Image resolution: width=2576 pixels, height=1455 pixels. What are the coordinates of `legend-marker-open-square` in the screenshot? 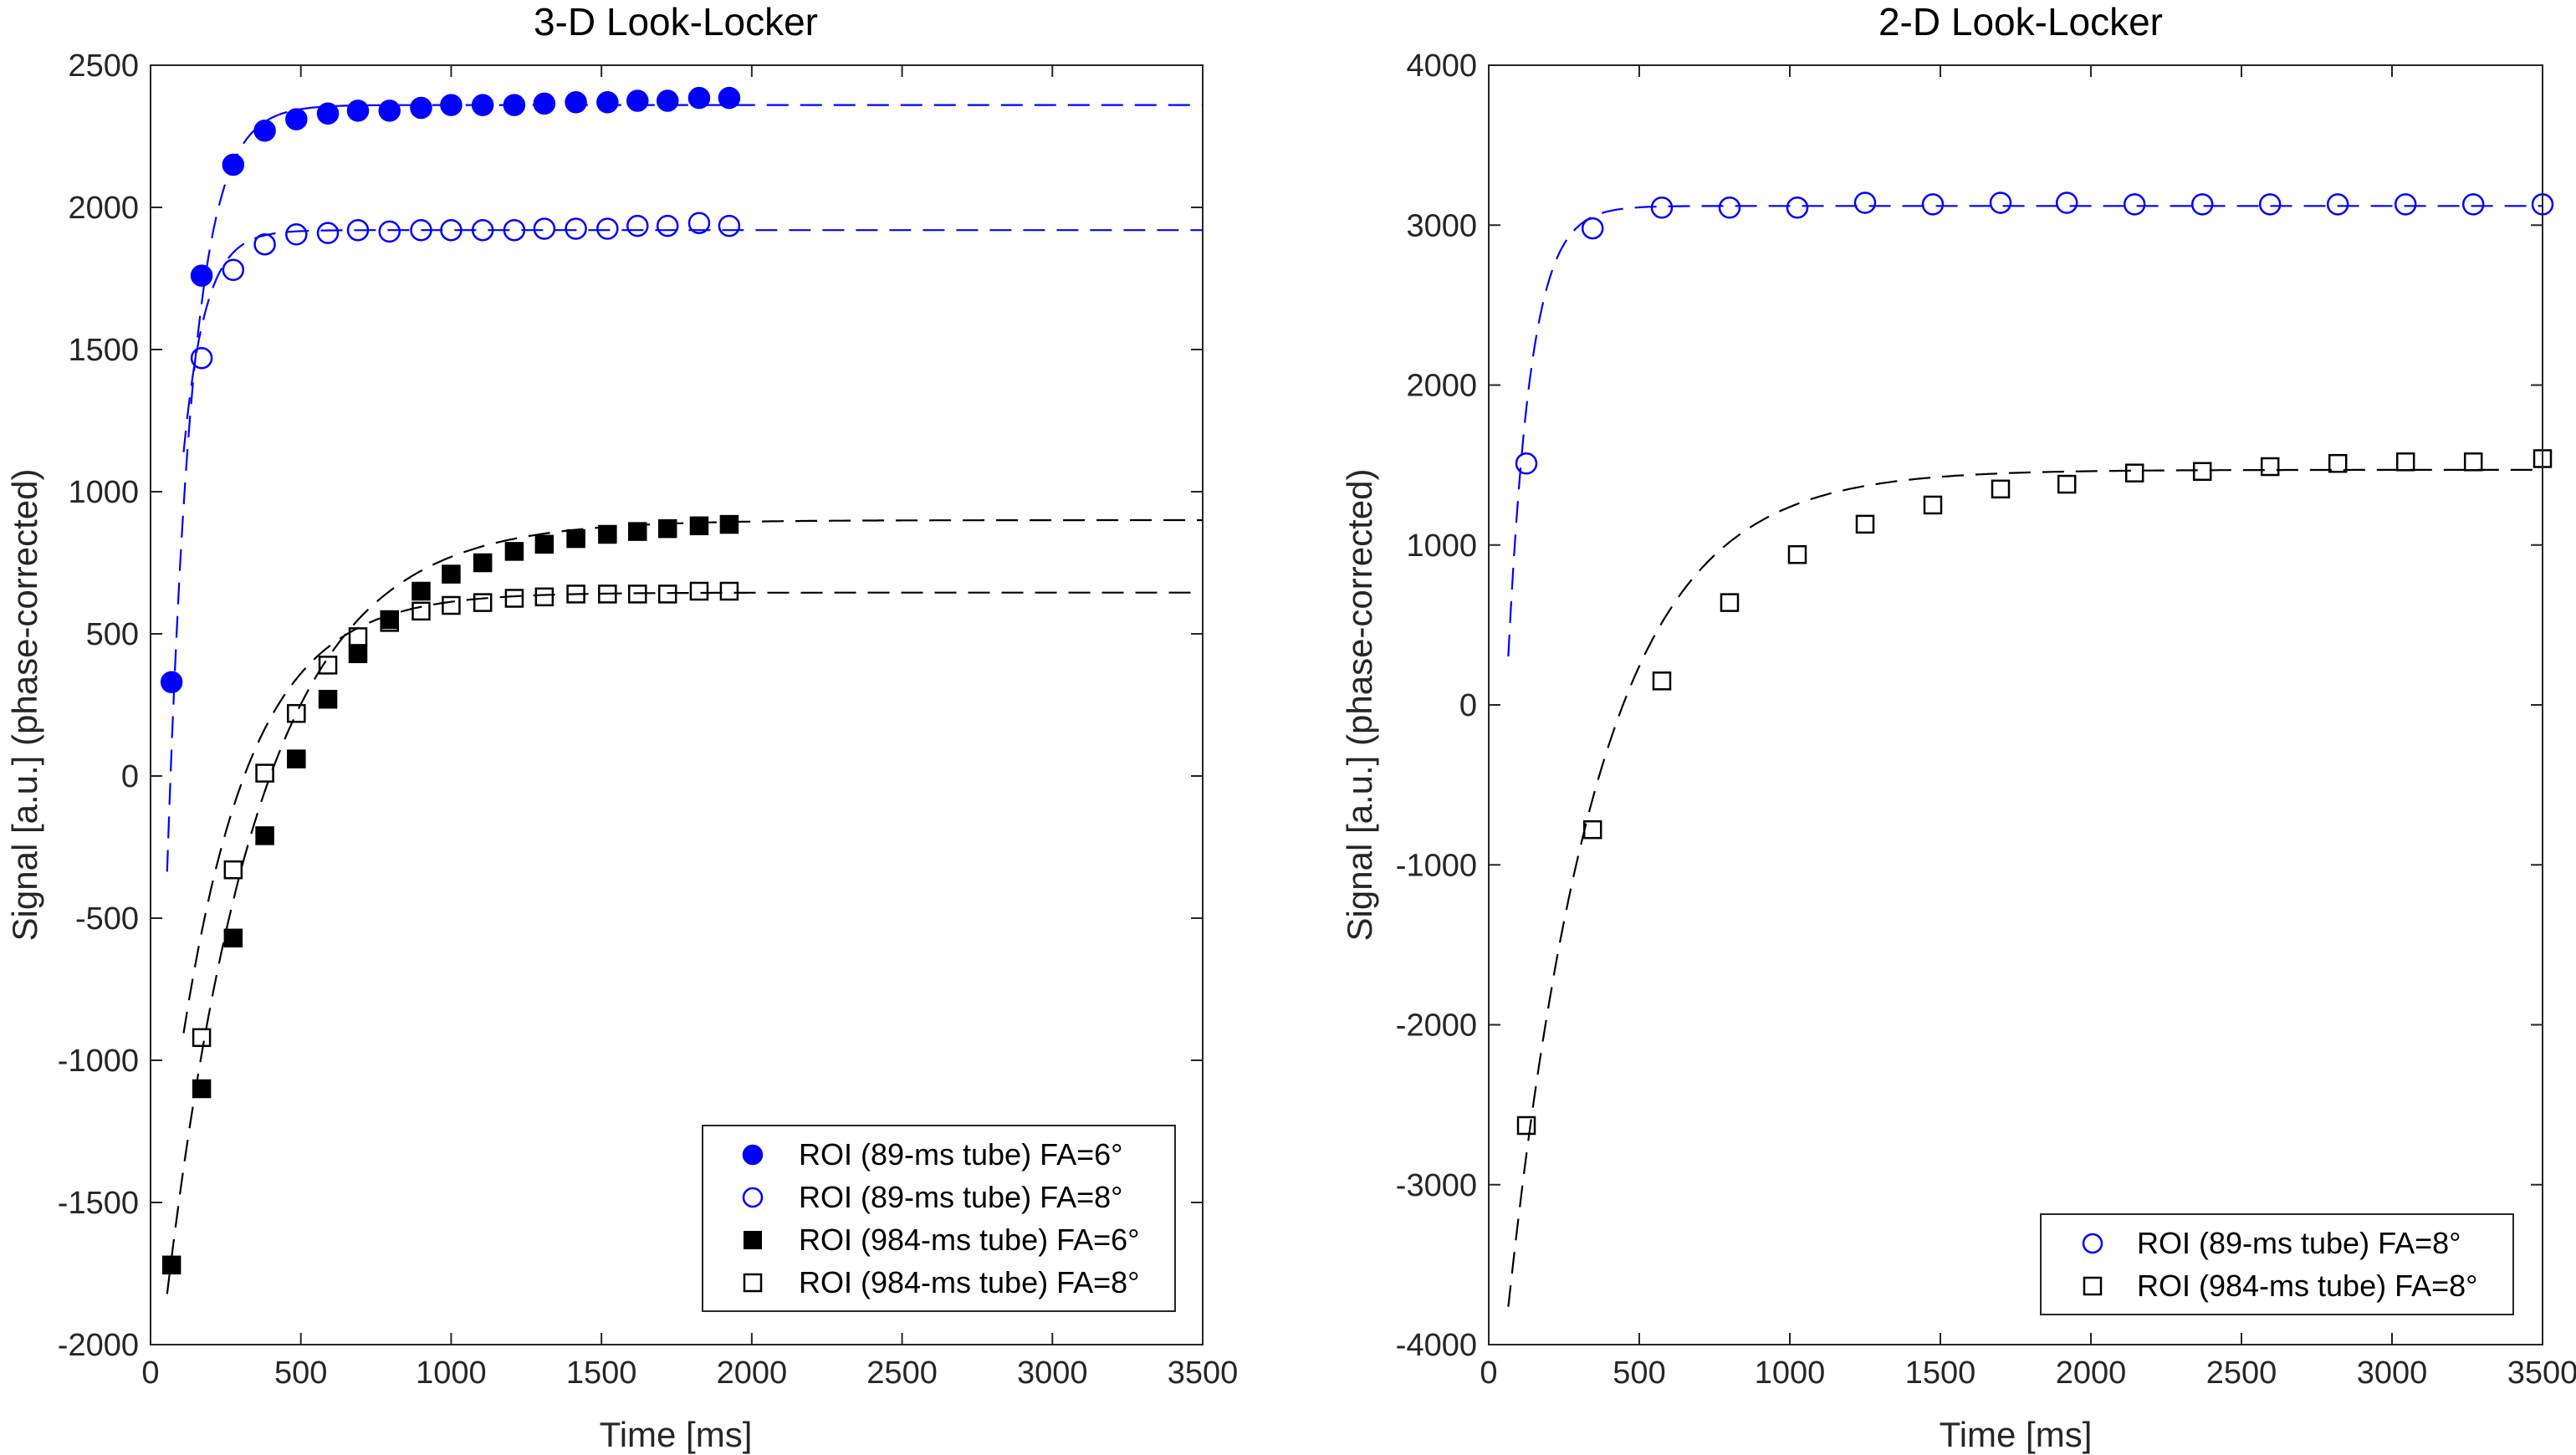 It's located at (753, 1283).